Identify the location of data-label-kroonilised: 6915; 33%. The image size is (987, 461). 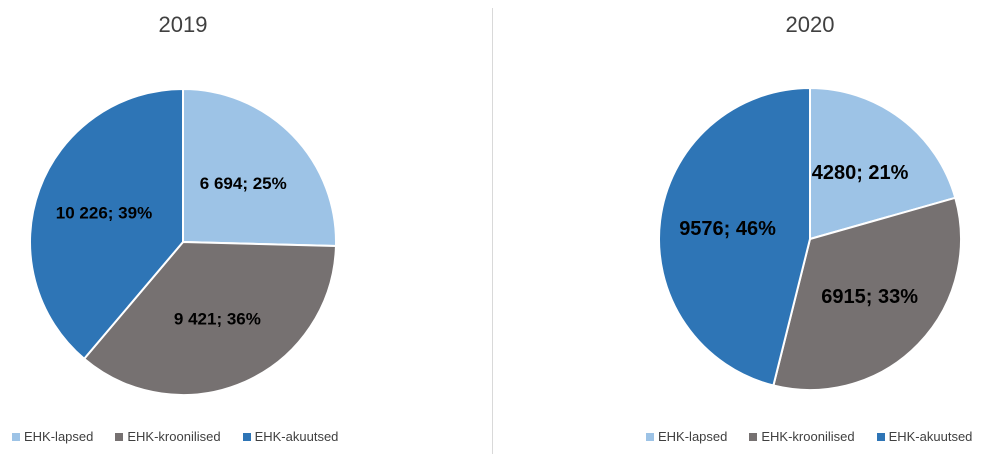
(869, 297).